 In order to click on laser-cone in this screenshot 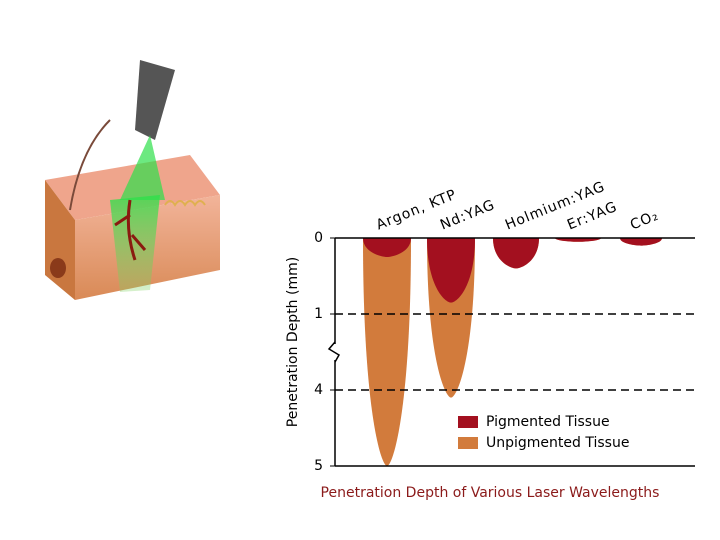, I will do `click(142, 167)`.